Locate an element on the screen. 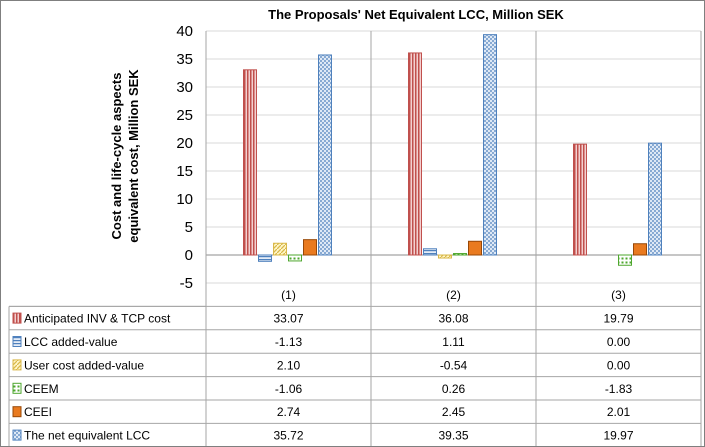 The height and width of the screenshot is (447, 705). y-tick-label: -5 is located at coordinates (186, 283).